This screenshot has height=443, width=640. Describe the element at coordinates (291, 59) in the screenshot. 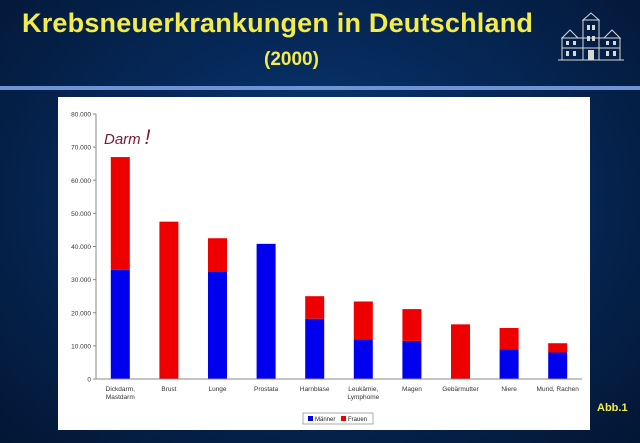

I see `page-subtitle: (2000)` at that location.